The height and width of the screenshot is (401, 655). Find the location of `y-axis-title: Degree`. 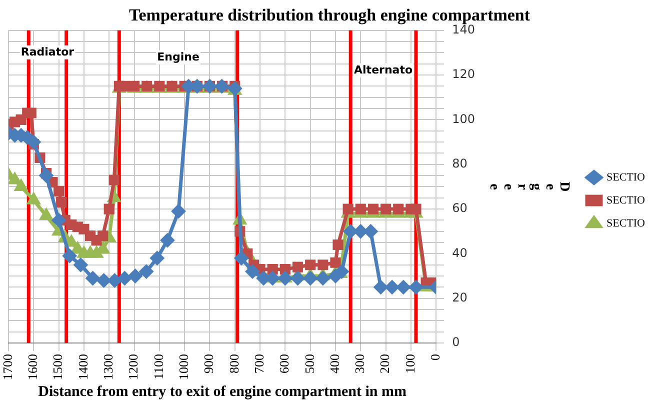

y-axis-title: Degree is located at coordinates (529, 187).